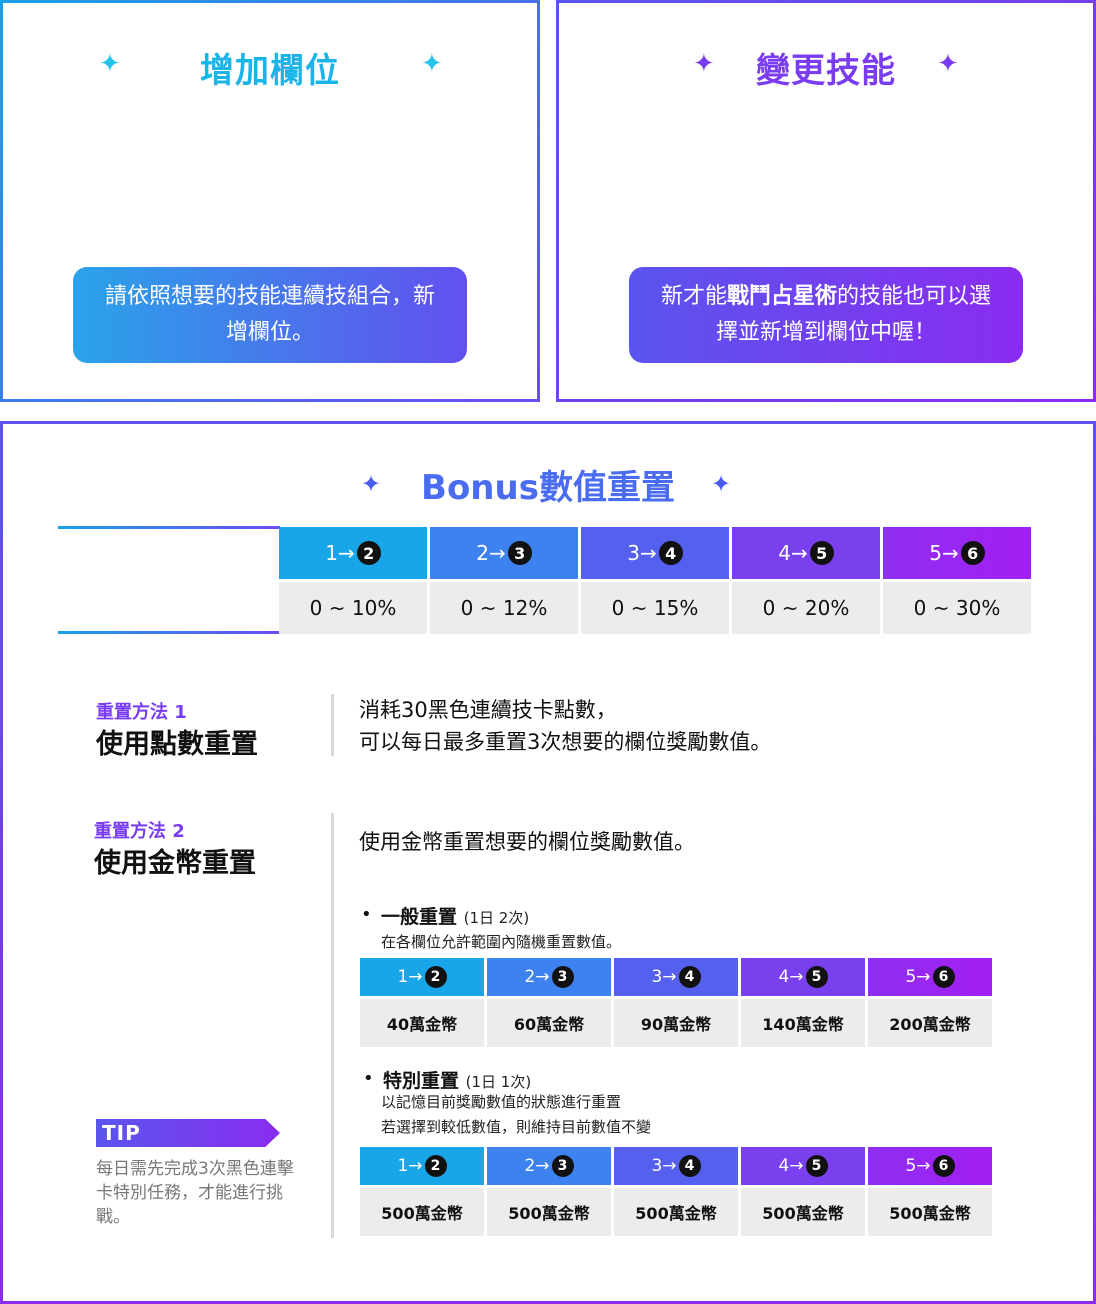 The image size is (1096, 1304). Describe the element at coordinates (139, 831) in the screenshot. I see `method-2-label: 重置方法 2` at that location.